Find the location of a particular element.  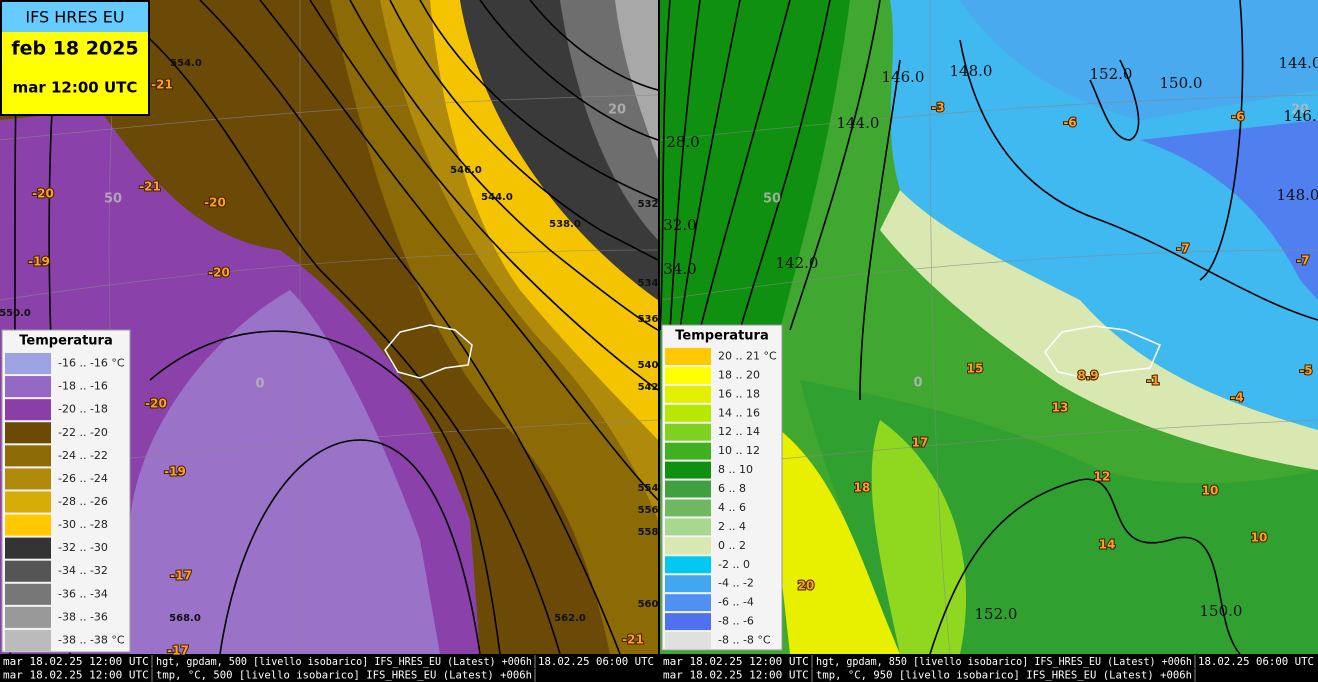

contour-label: 550.0 is located at coordinates (15, 313).